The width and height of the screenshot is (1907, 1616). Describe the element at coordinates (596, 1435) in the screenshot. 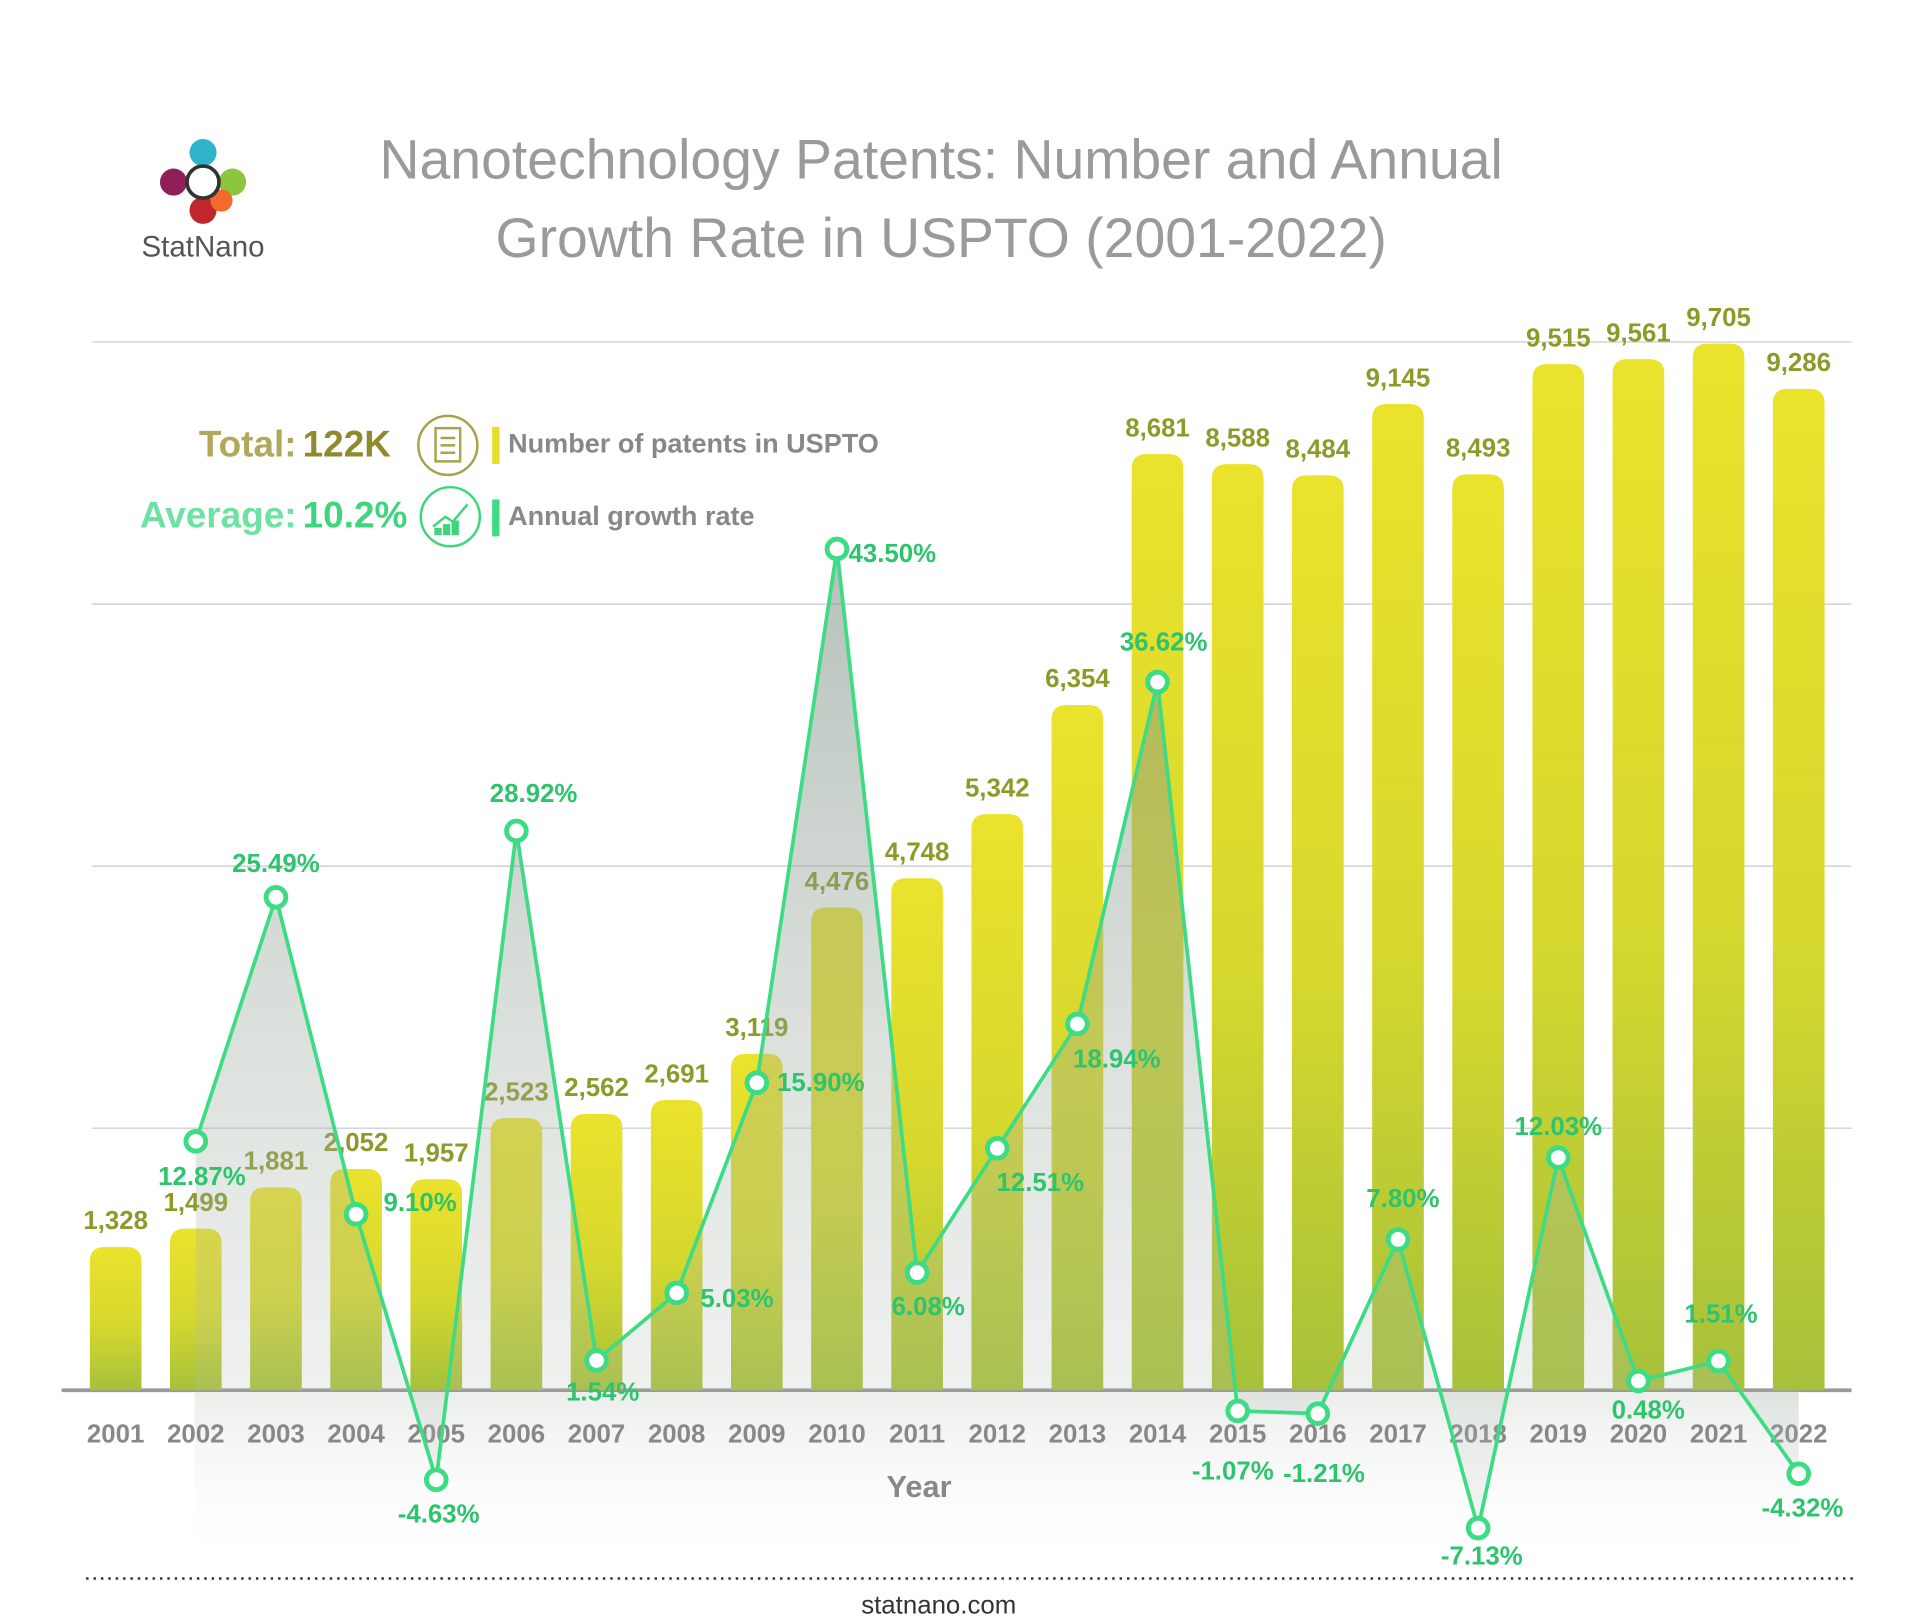

I see `x-tick-label: 2007` at that location.